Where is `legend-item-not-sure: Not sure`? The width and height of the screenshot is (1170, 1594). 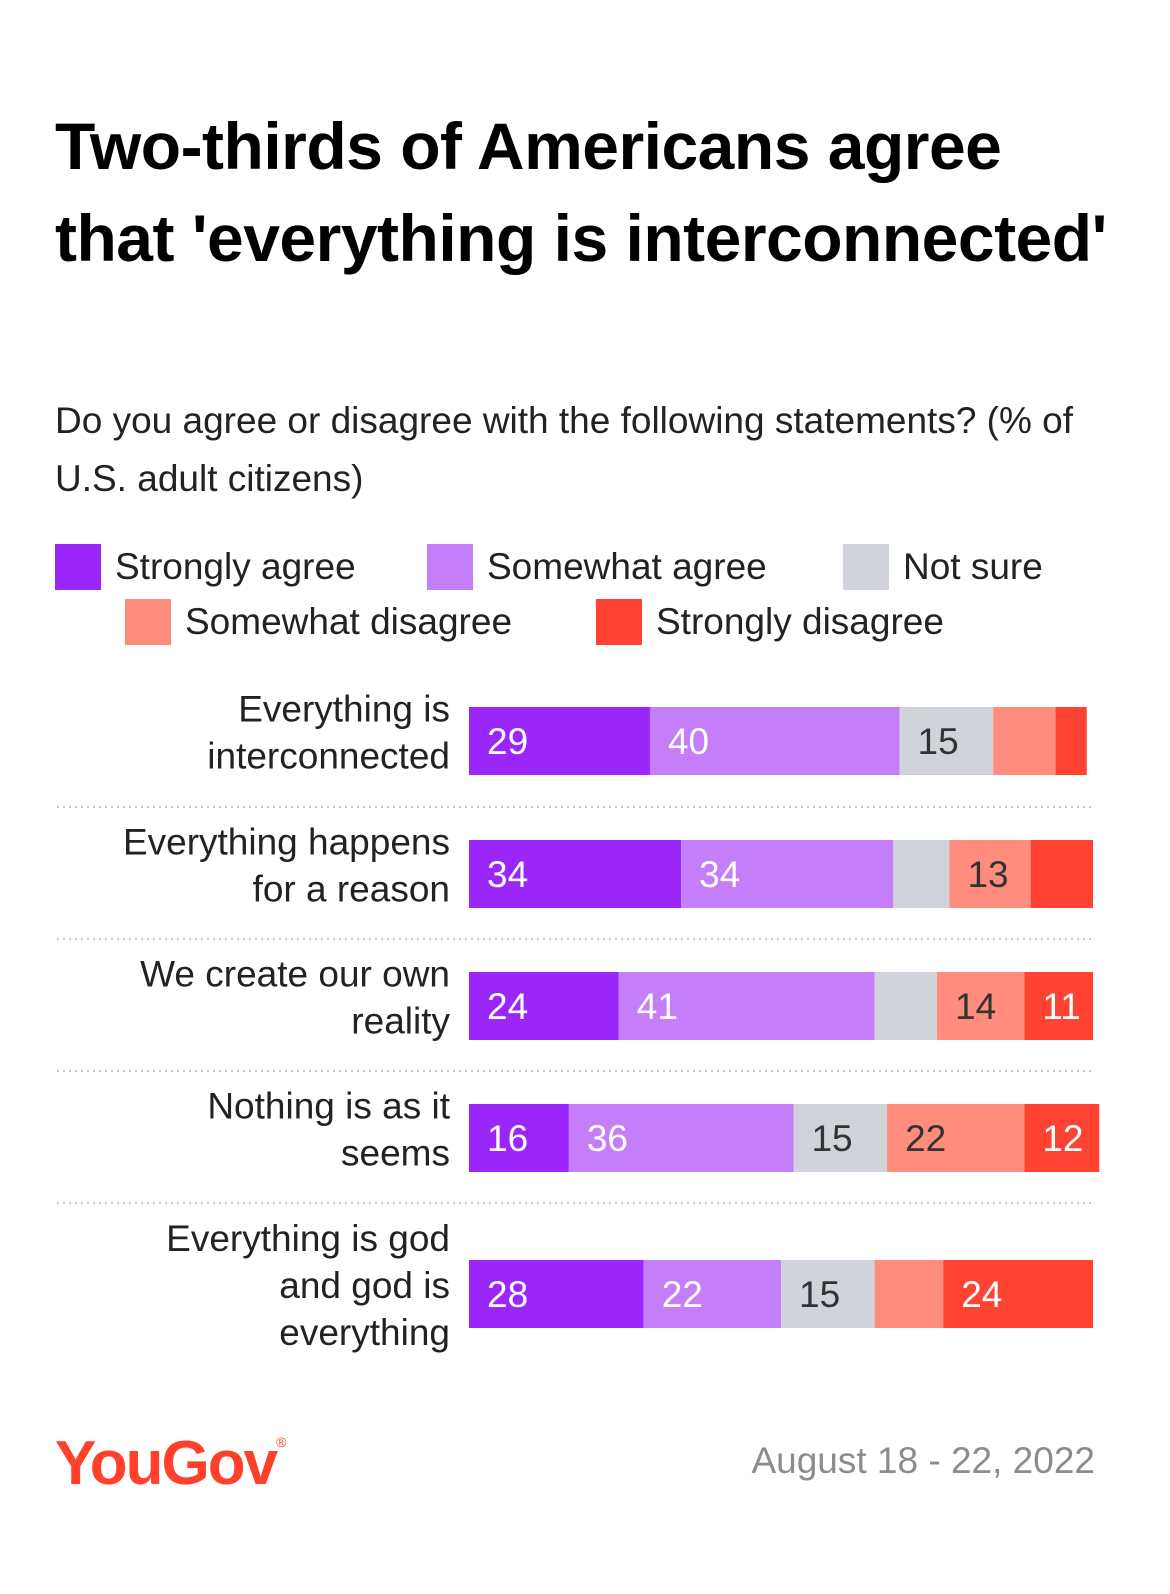 legend-item-not-sure: Not sure is located at coordinates (943, 567).